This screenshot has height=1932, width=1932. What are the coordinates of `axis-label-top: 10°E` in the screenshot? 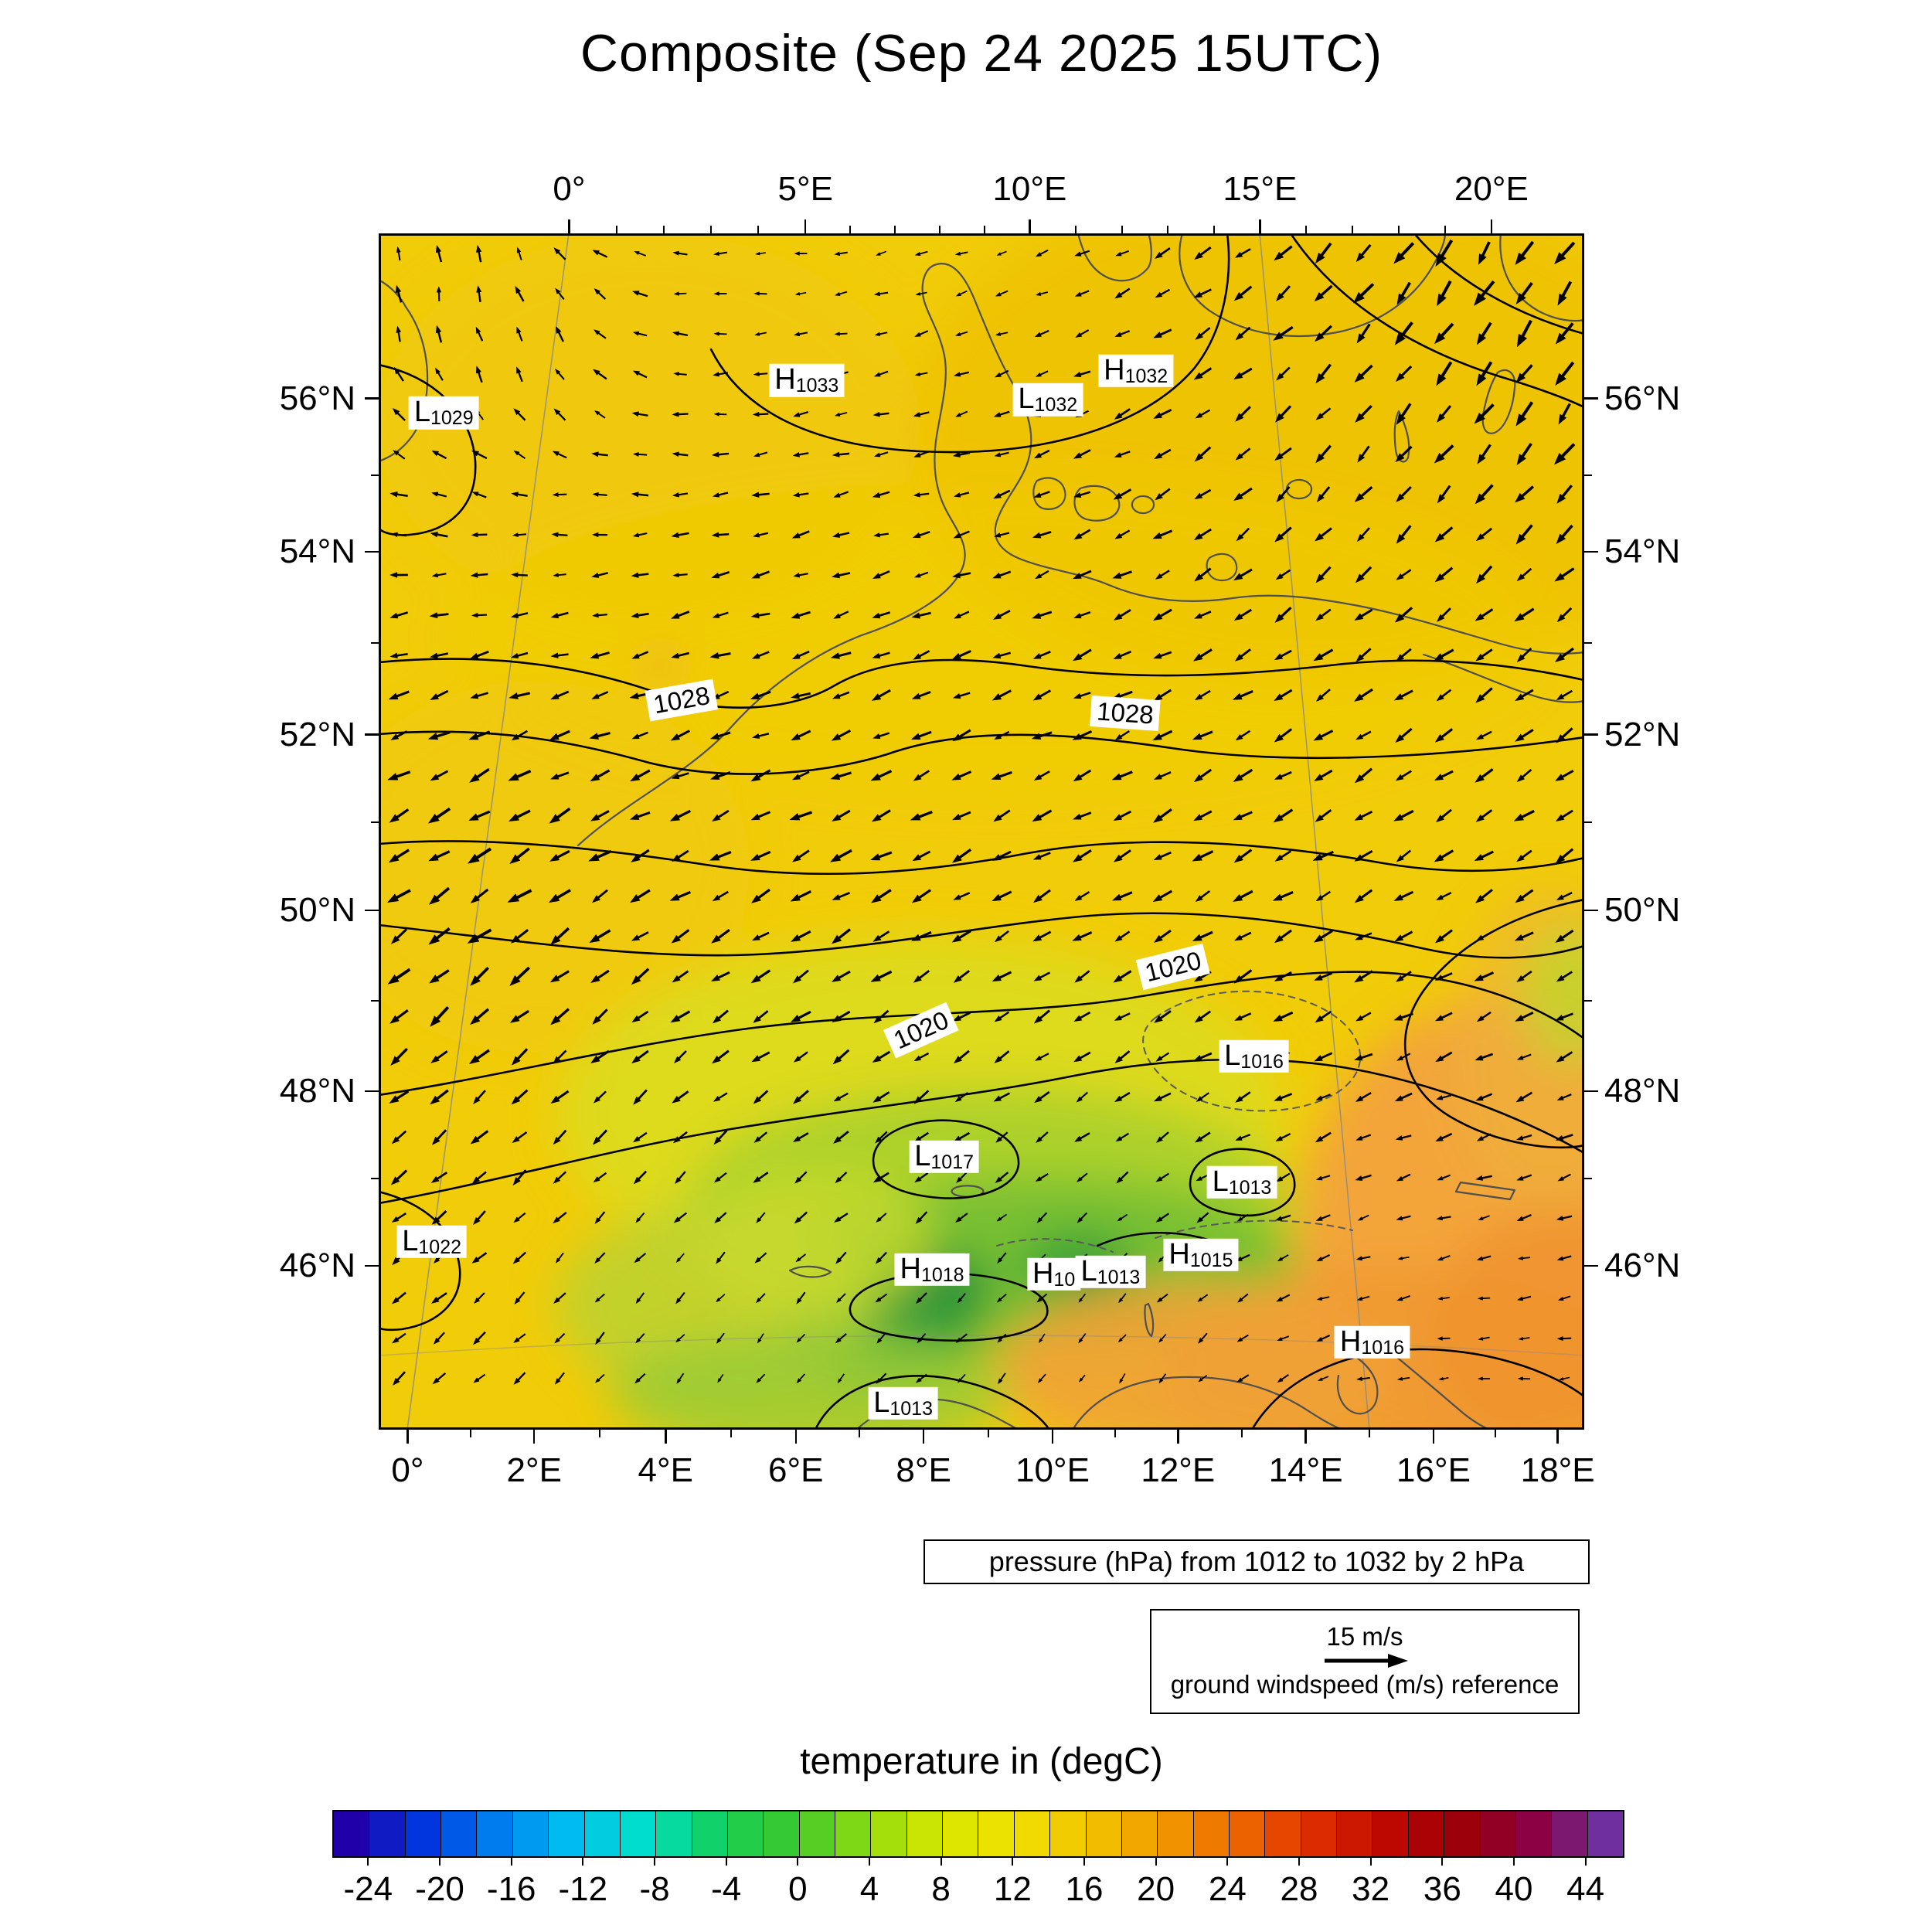 It's located at (1029, 189).